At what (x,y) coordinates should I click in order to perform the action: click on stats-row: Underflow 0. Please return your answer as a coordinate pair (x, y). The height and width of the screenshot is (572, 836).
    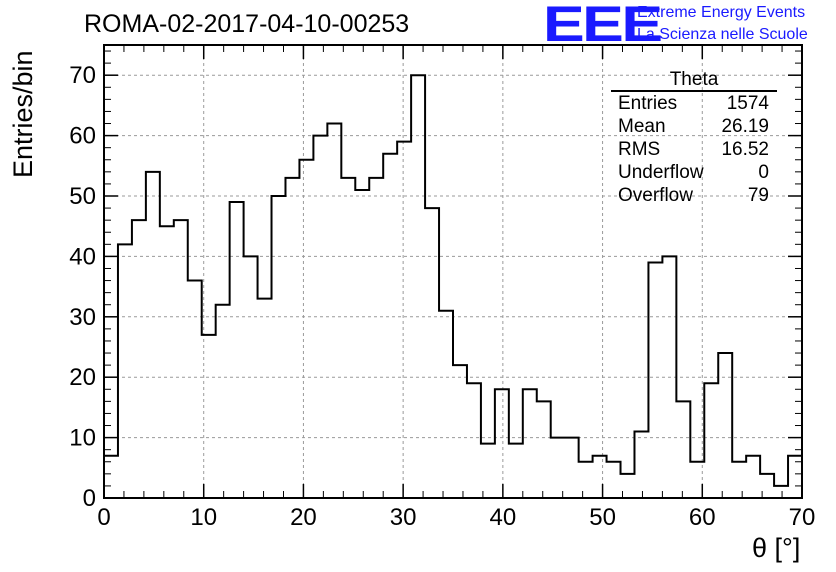
    Looking at the image, I should click on (694, 172).